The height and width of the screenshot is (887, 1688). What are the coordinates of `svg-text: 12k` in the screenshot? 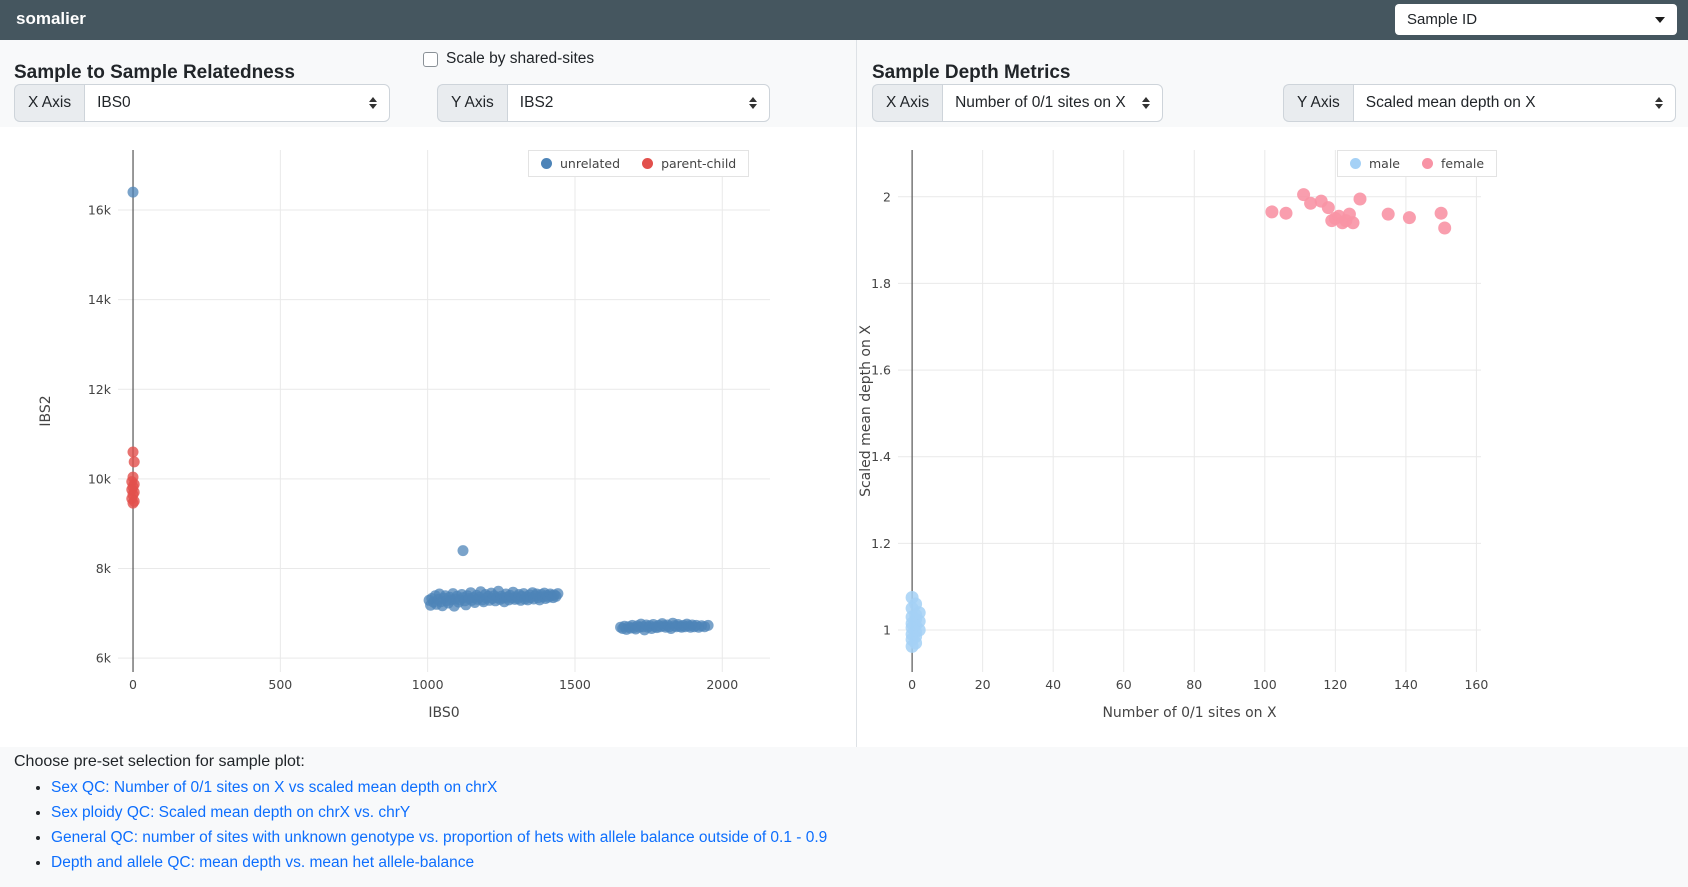 It's located at (100, 389).